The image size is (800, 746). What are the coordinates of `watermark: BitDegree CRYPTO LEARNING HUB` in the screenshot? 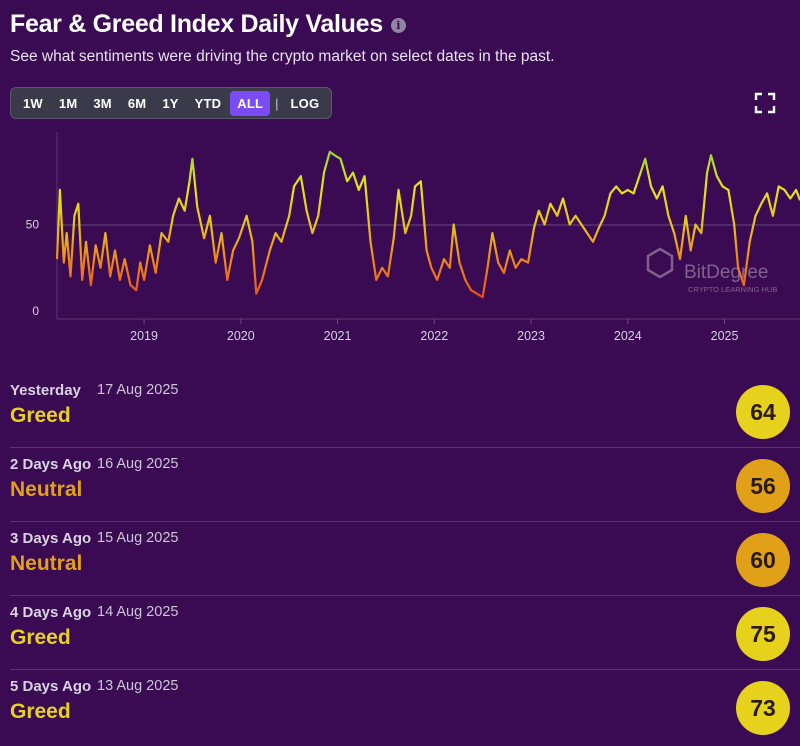 It's located at (711, 270).